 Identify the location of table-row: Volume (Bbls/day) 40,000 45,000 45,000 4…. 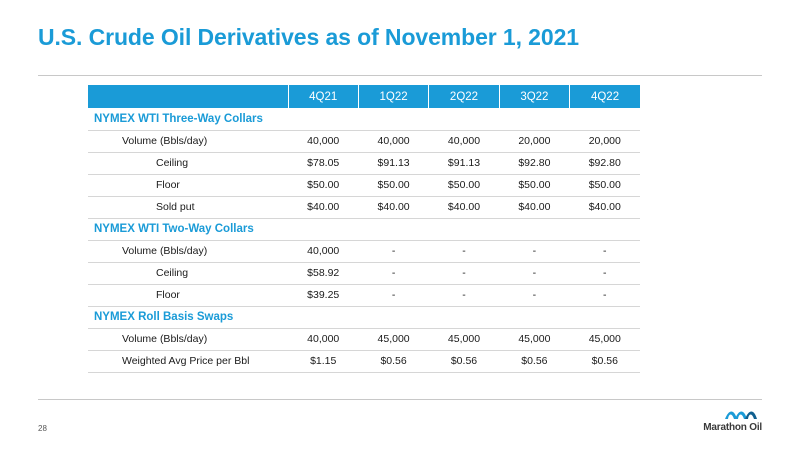
(364, 339).